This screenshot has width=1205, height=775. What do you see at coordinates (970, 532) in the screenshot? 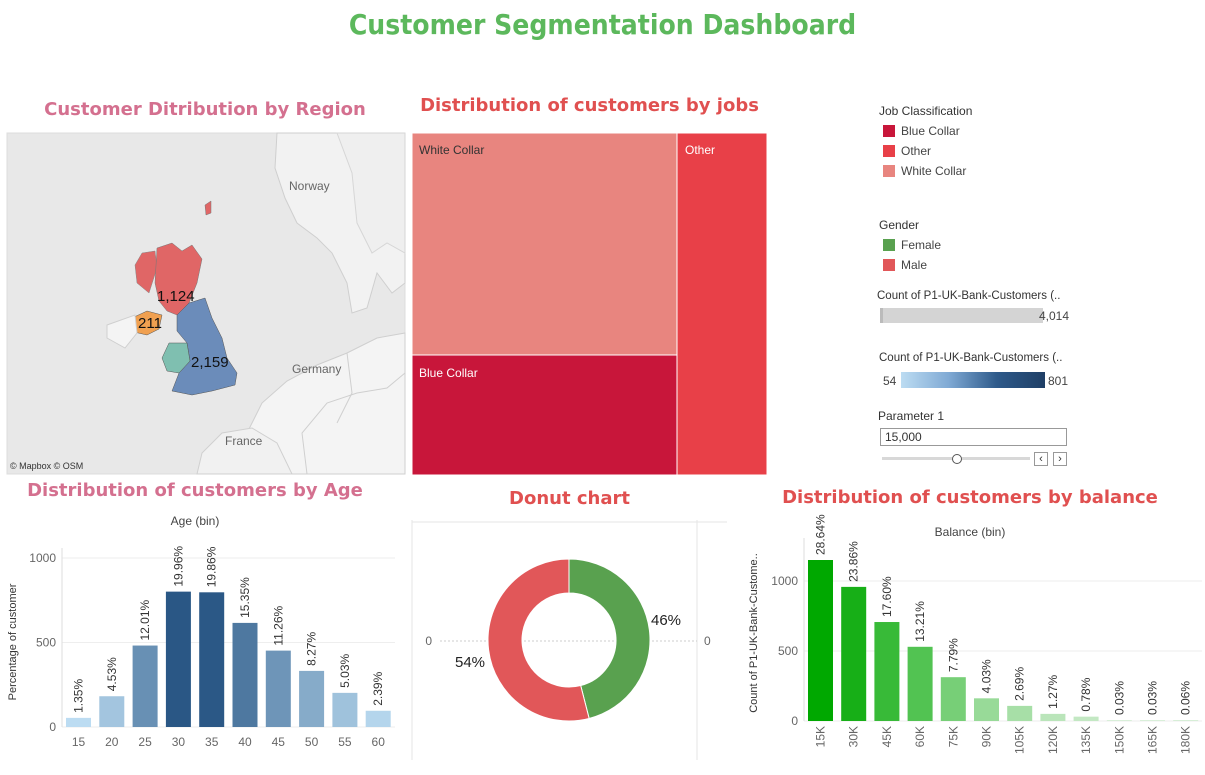
I see `balance-chart-subtitle: Balance (bin)` at bounding box center [970, 532].